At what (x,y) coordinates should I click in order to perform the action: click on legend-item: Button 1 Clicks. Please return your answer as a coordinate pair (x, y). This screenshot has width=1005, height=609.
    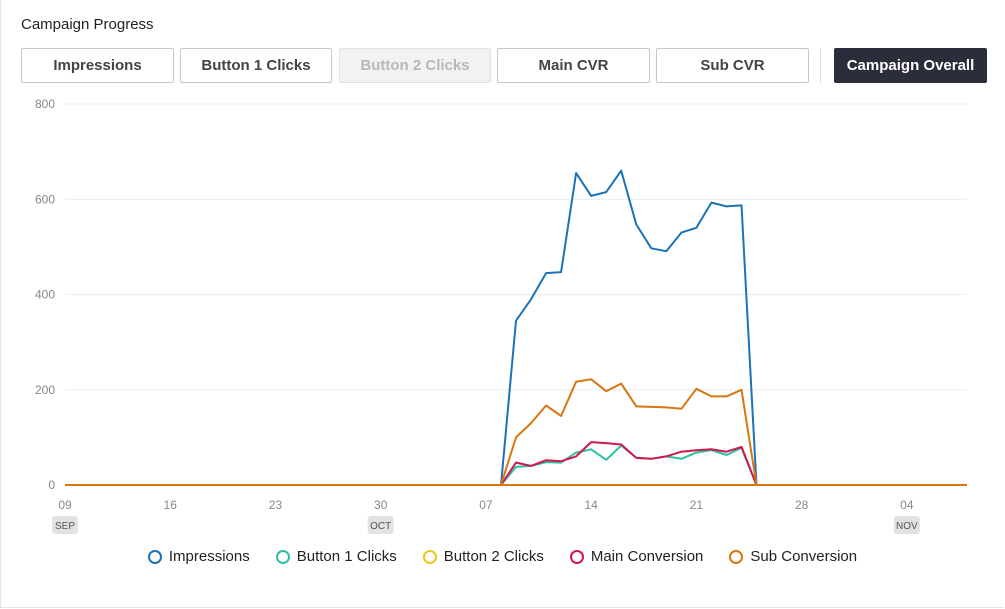
    Looking at the image, I should click on (336, 556).